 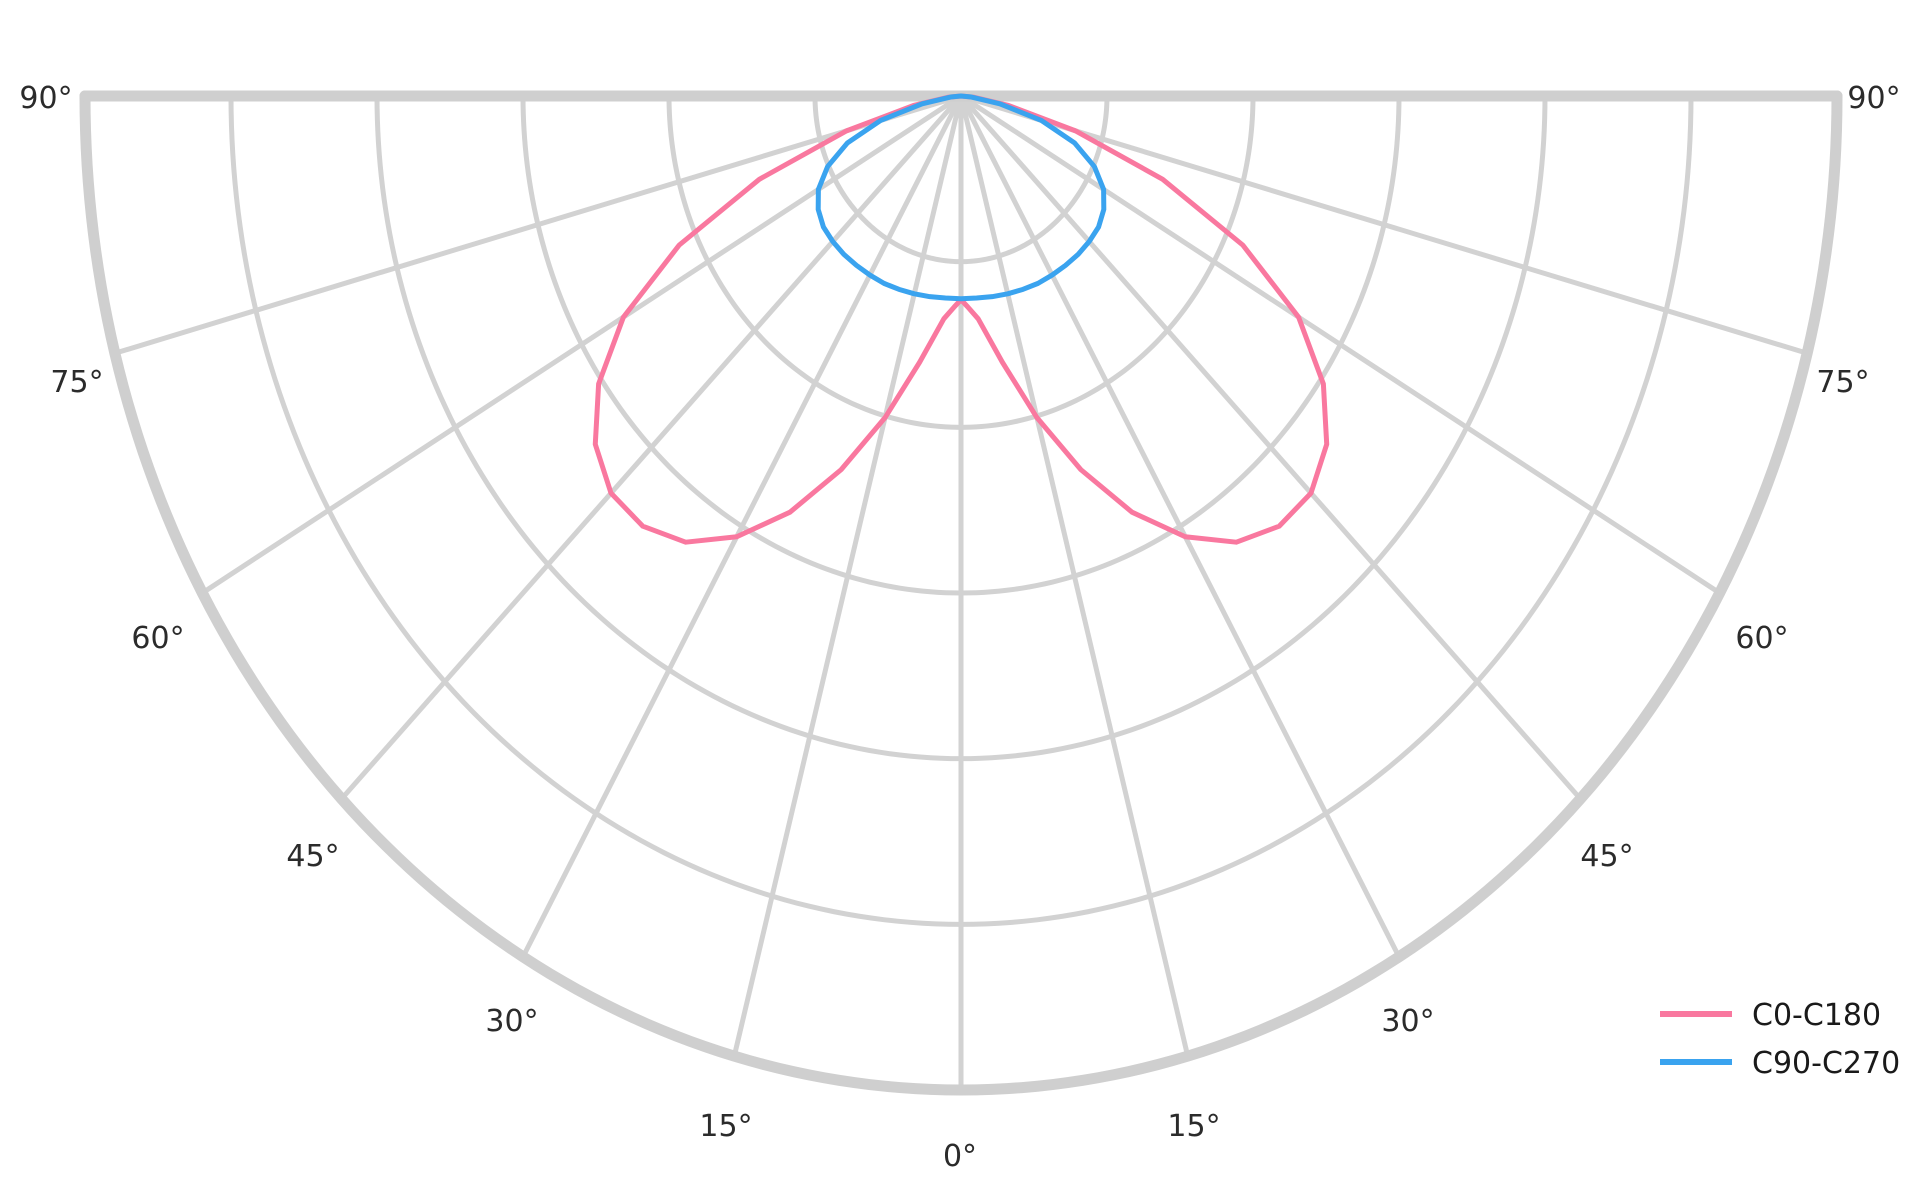 I want to click on legend-label-c90-c270: C90-C270, so click(x=1826, y=1063).